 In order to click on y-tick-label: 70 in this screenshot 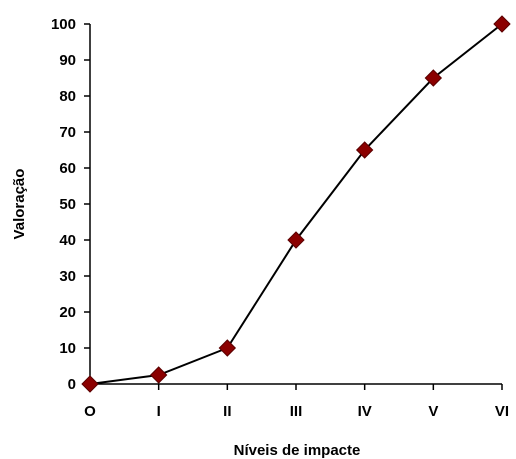, I will do `click(67, 132)`.